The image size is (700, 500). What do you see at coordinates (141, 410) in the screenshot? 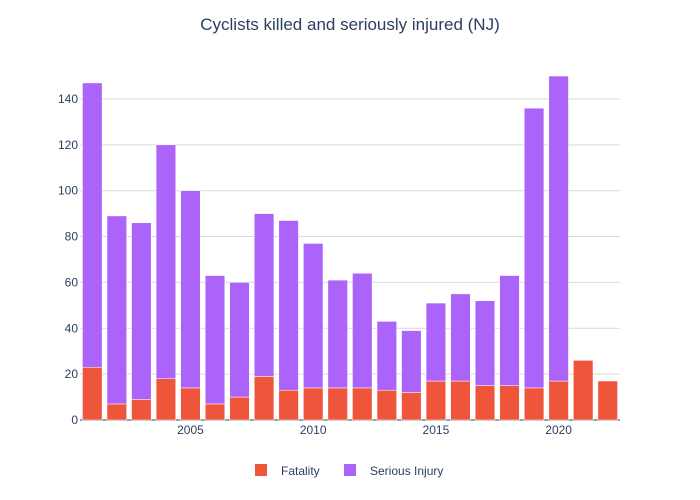
I see `bar-fatality-2003` at bounding box center [141, 410].